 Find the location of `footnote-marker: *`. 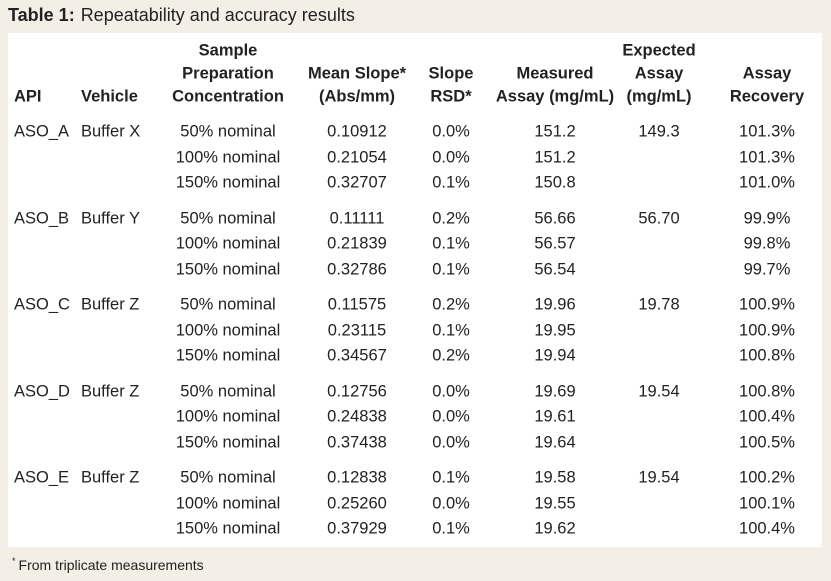

footnote-marker: * is located at coordinates (14, 561).